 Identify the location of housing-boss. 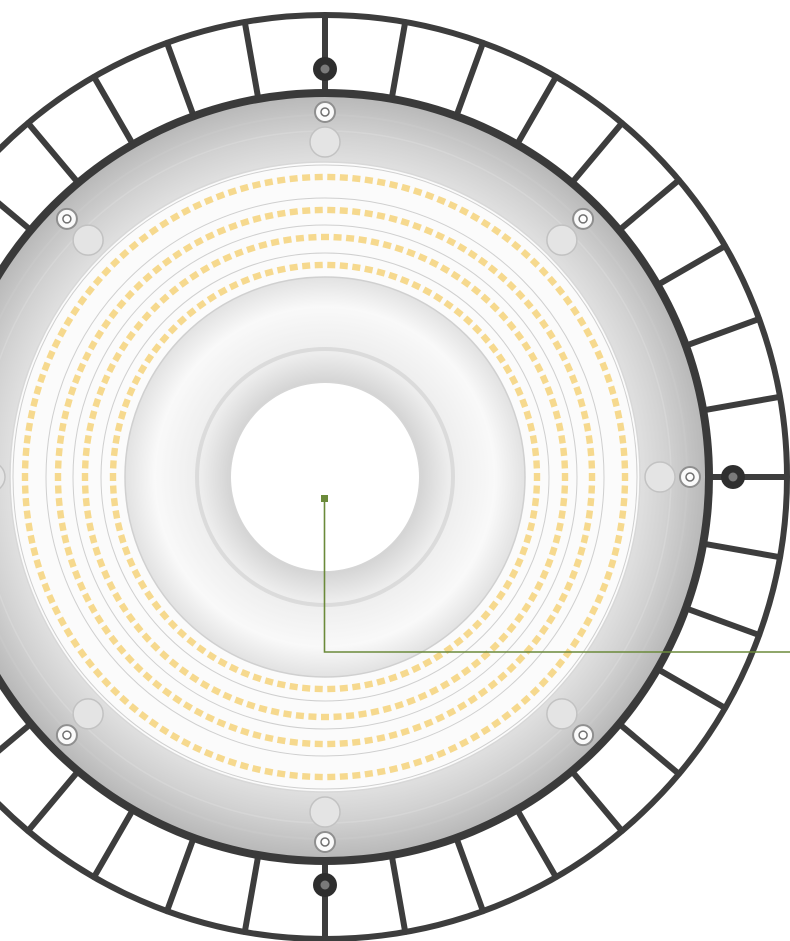
(562, 714).